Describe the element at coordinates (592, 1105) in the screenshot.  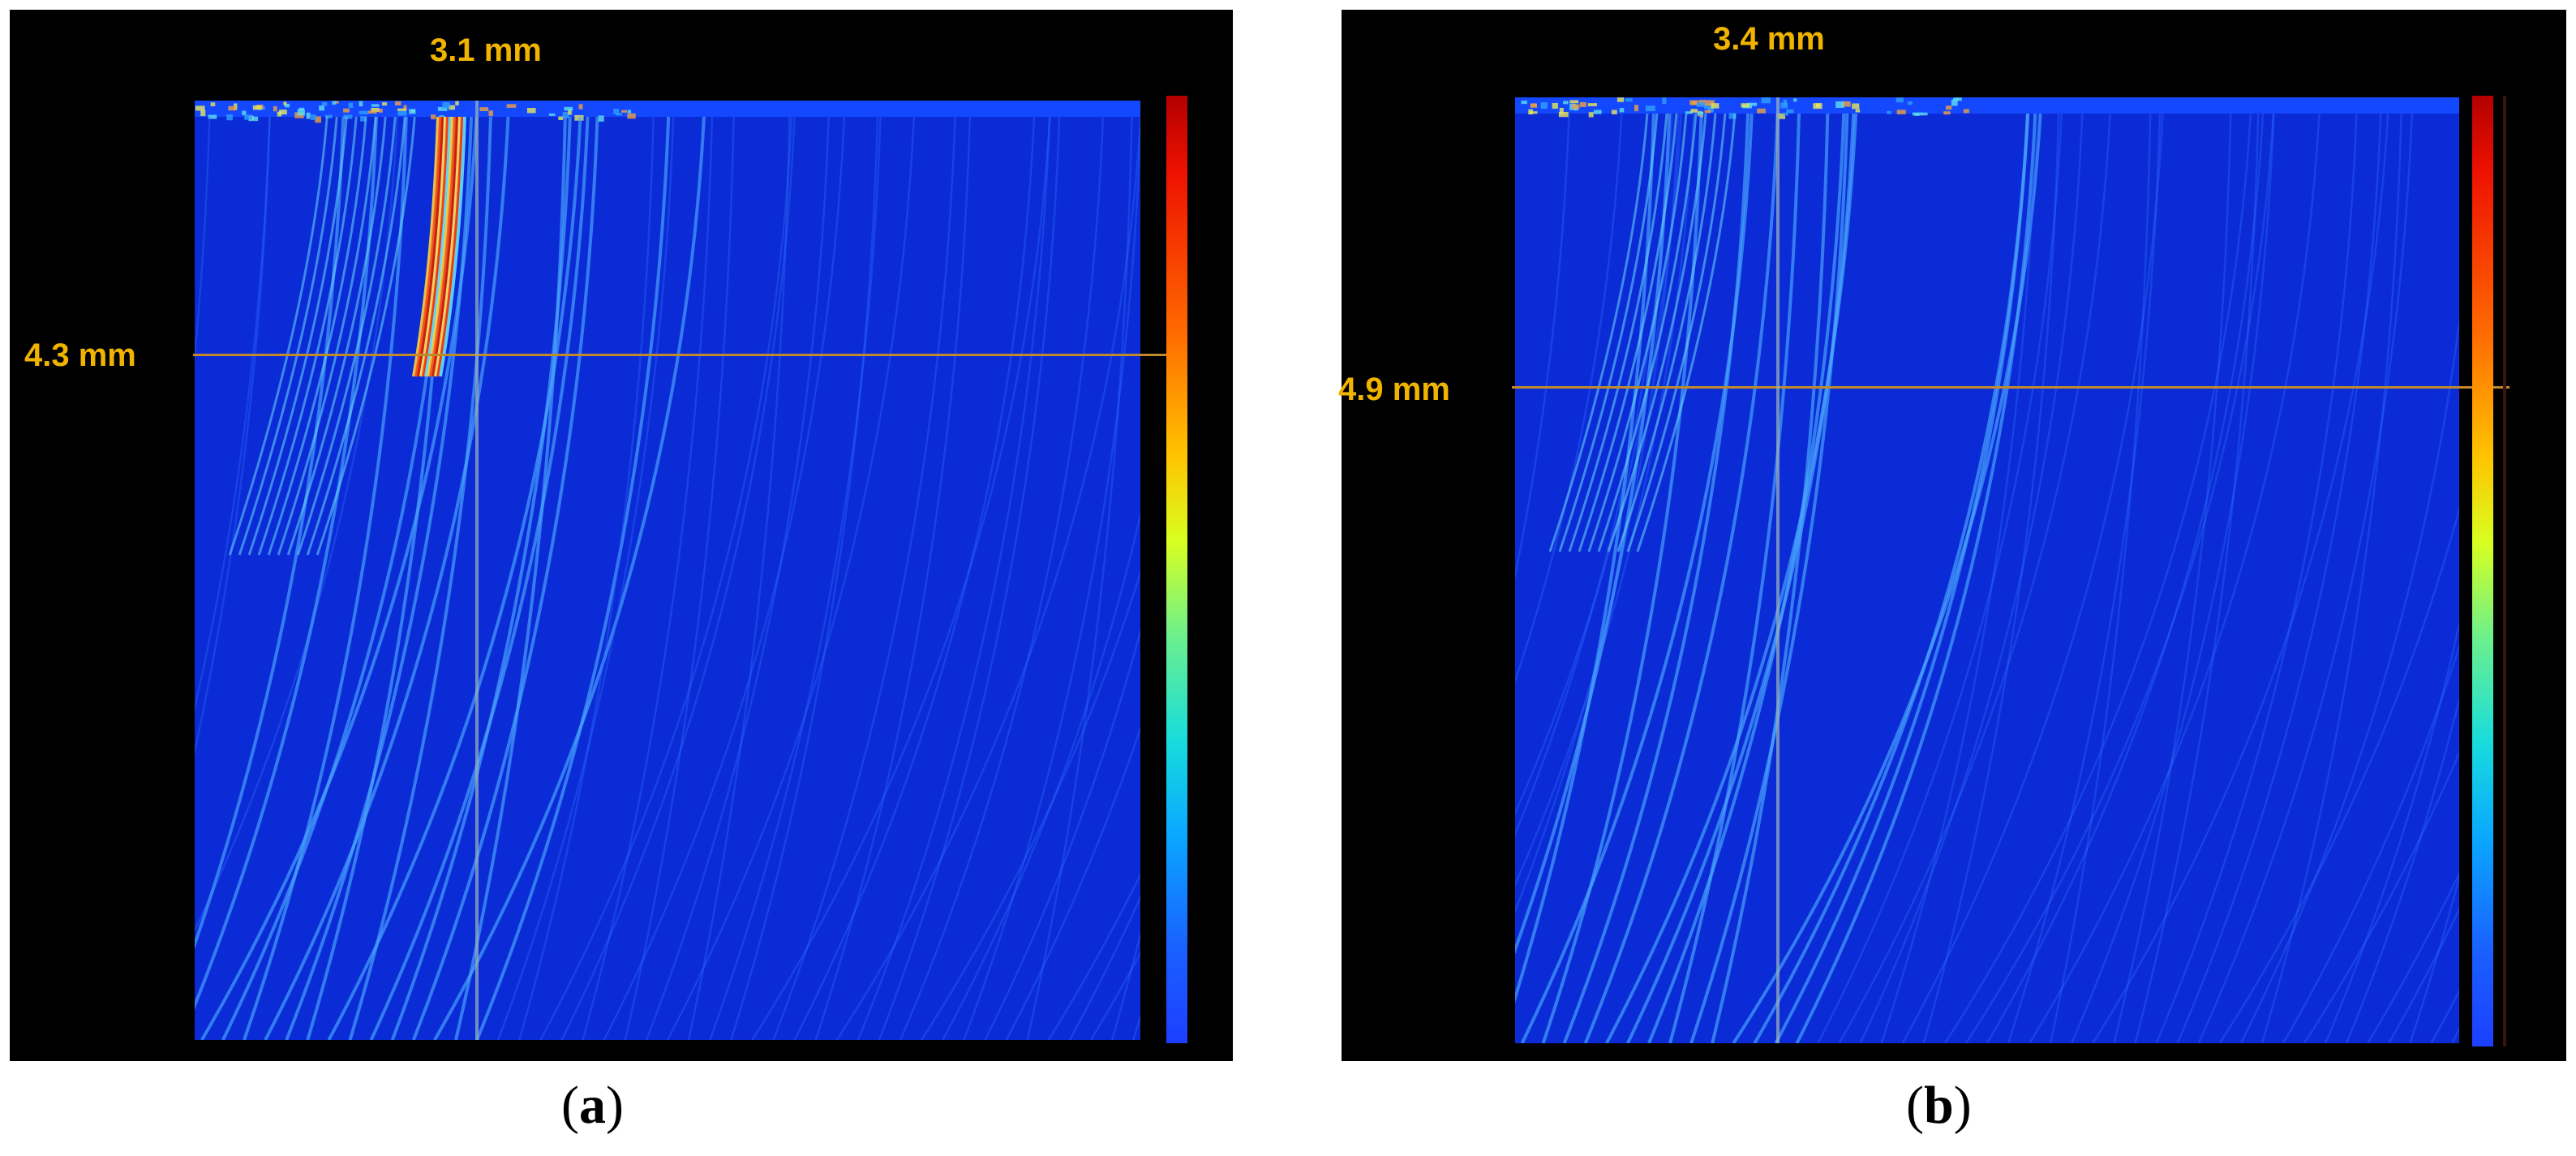
I see `caption-a: (a)` at that location.